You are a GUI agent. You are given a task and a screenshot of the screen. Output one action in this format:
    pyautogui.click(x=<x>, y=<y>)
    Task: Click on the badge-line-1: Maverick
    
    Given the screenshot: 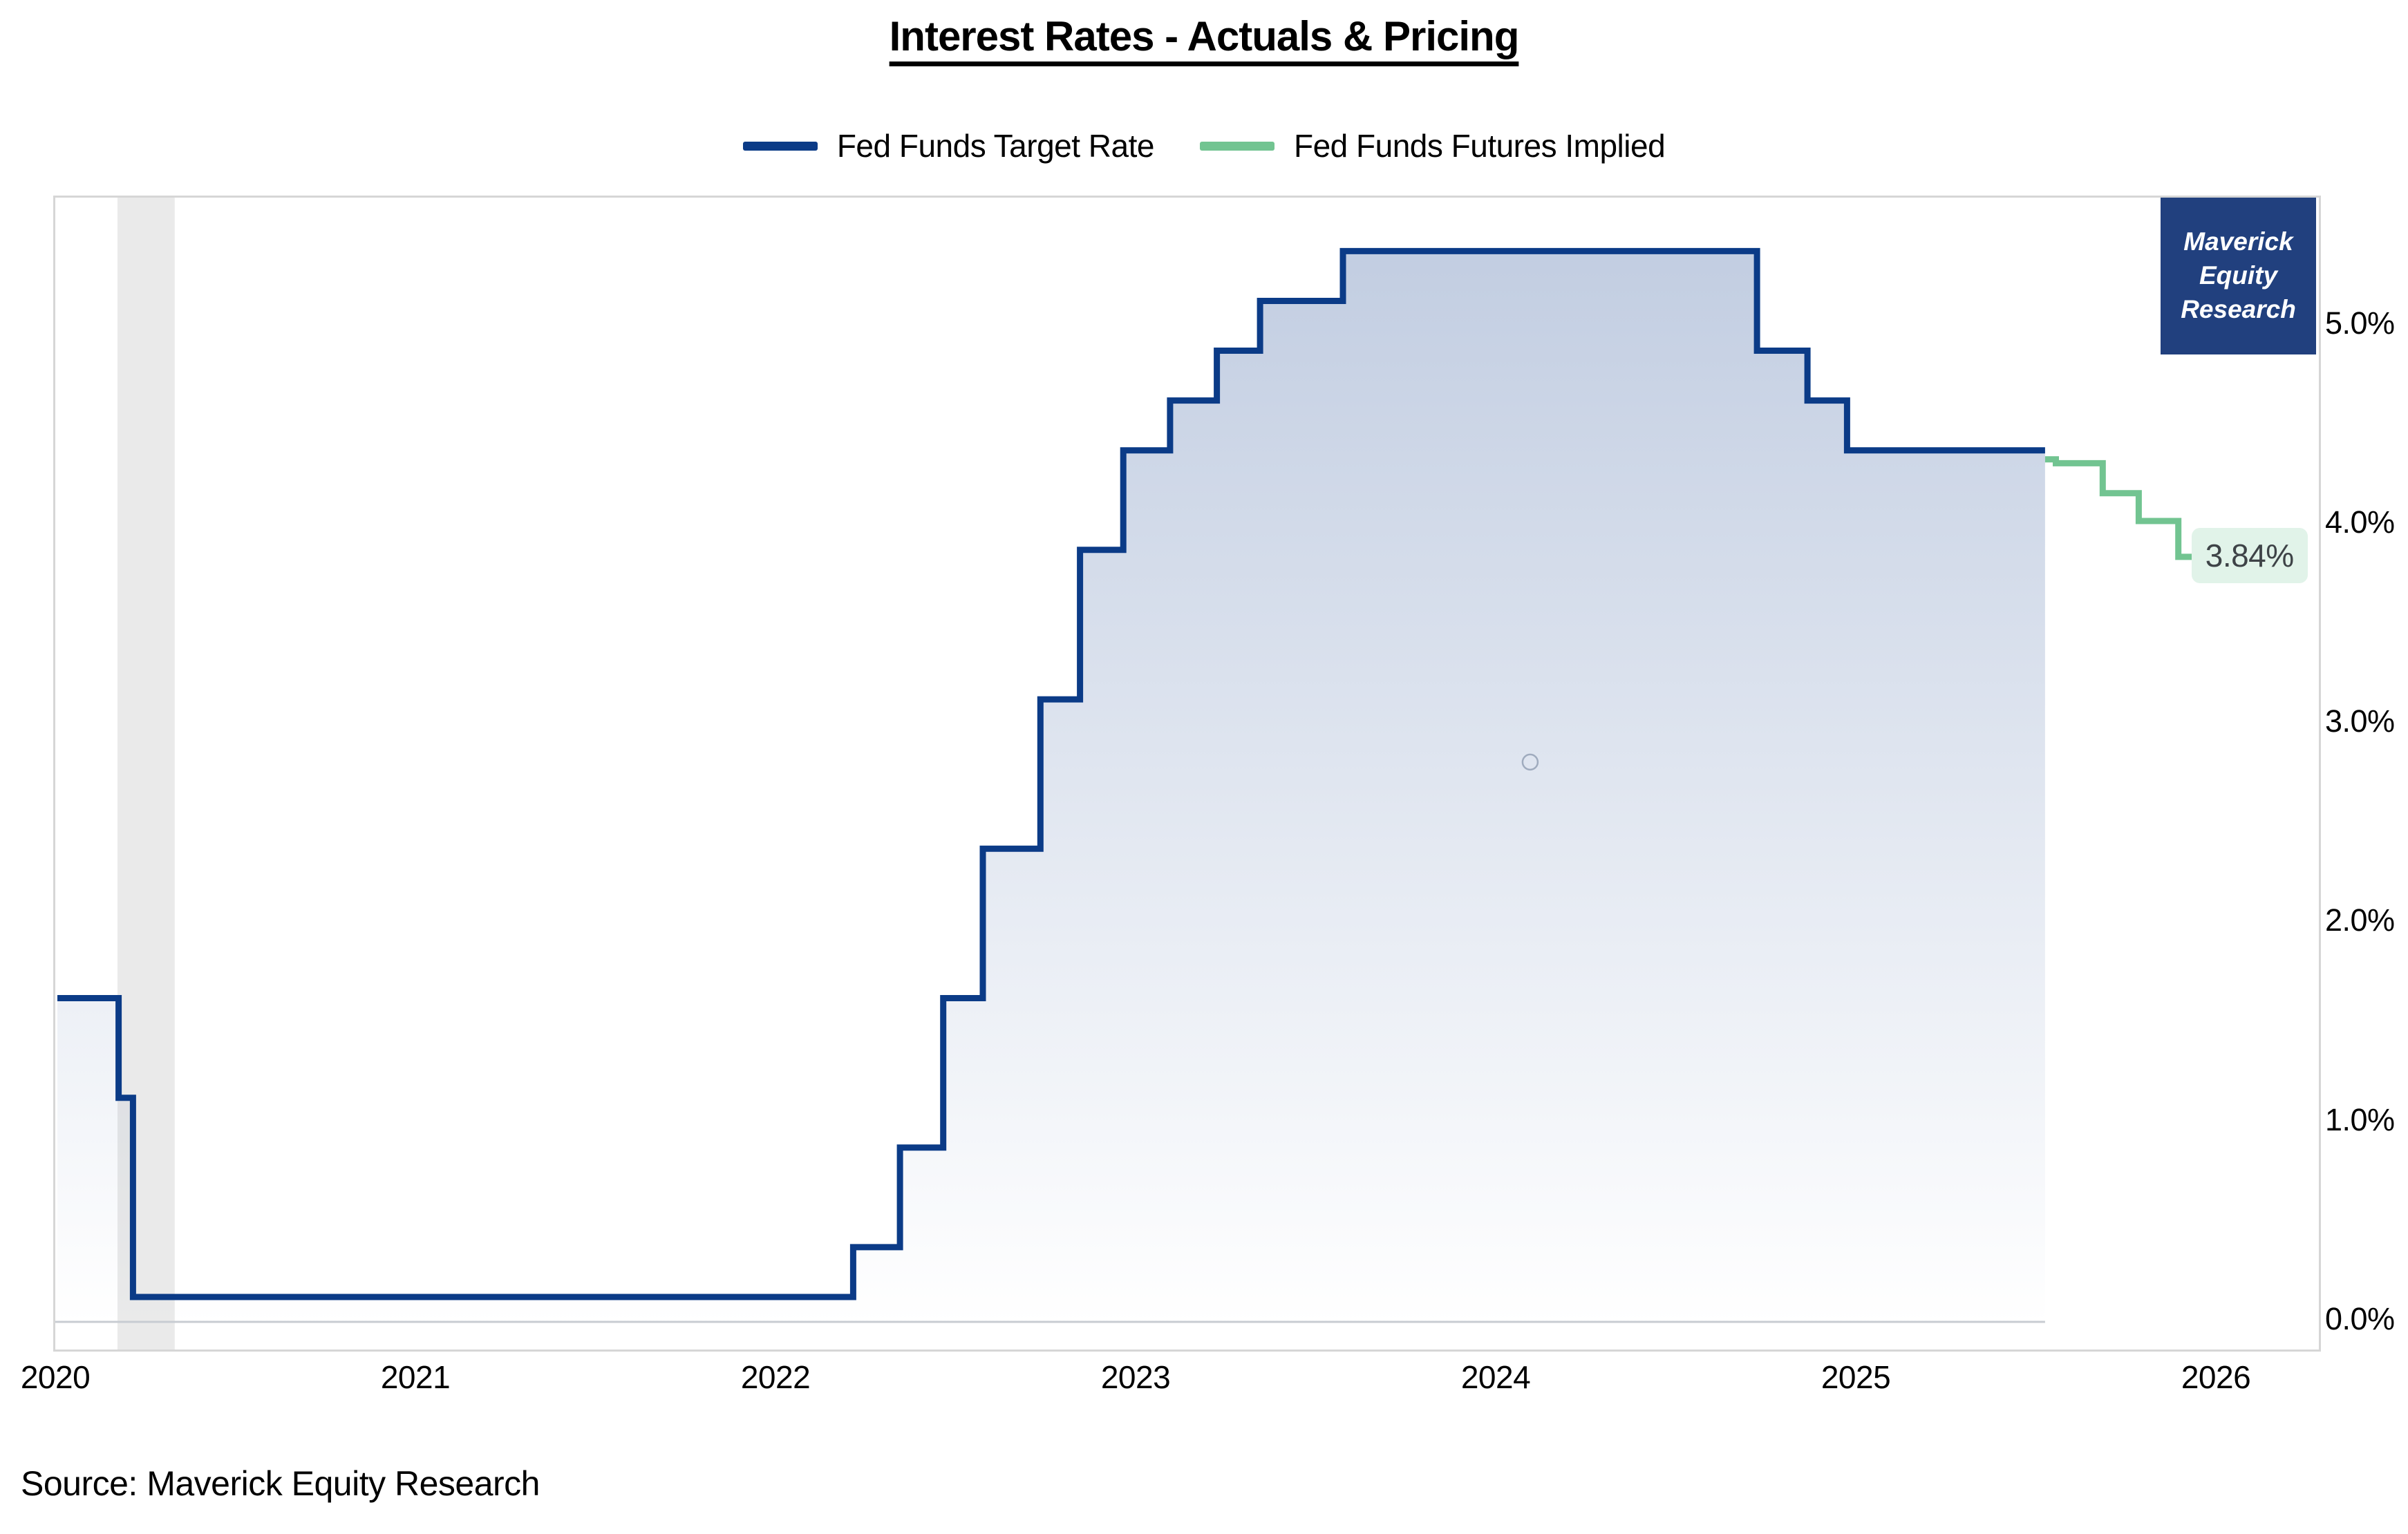 What is the action you would take?
    pyautogui.click(x=2238, y=241)
    